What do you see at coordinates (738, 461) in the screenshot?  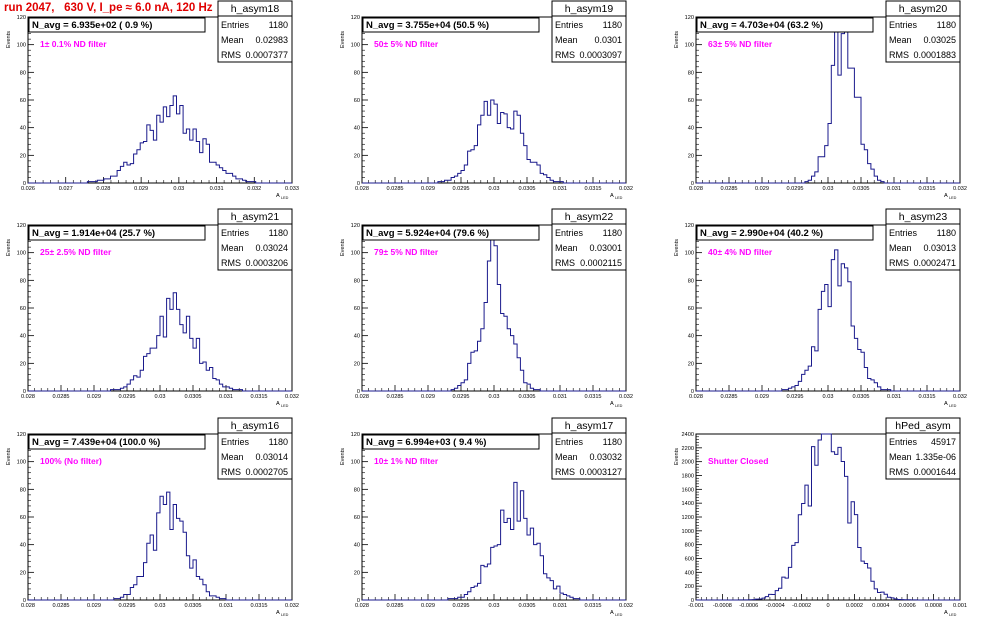 I see `filter-label: Shutter Closed` at bounding box center [738, 461].